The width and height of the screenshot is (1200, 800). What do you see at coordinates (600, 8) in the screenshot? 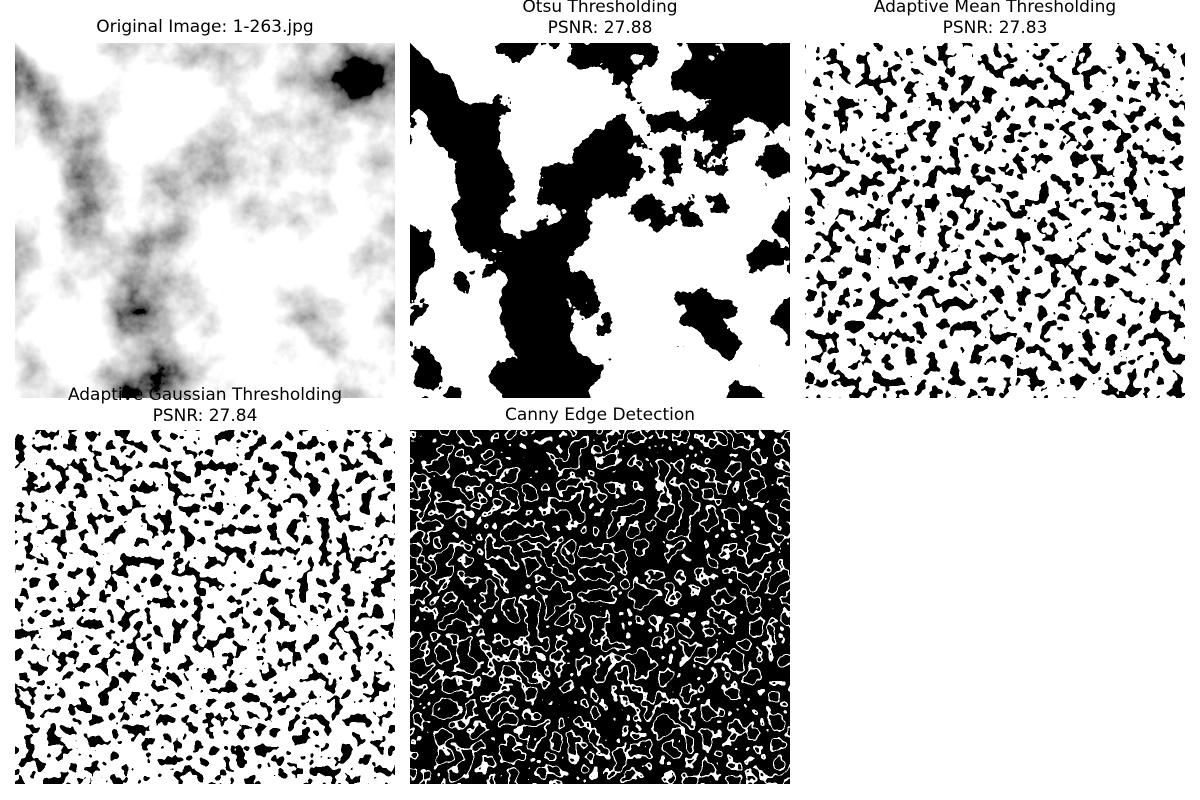
I see `title-line: Otsu Thresholding` at bounding box center [600, 8].